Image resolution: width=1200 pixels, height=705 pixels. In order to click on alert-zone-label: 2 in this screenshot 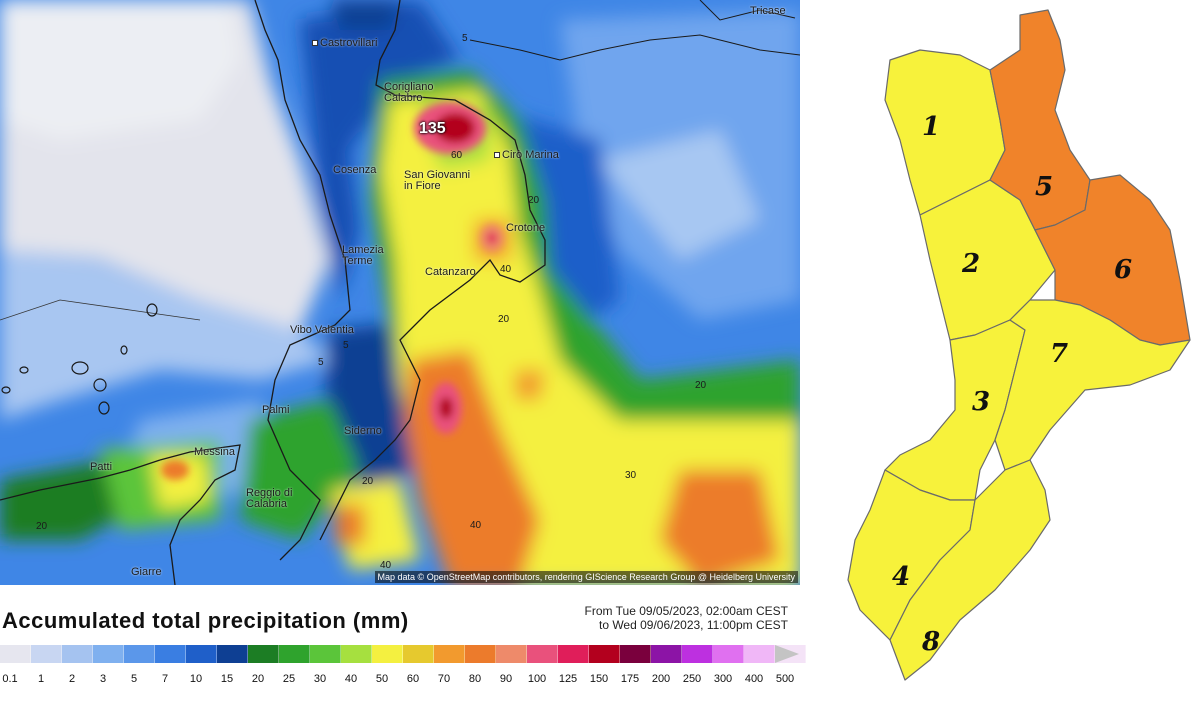, I will do `click(970, 264)`.